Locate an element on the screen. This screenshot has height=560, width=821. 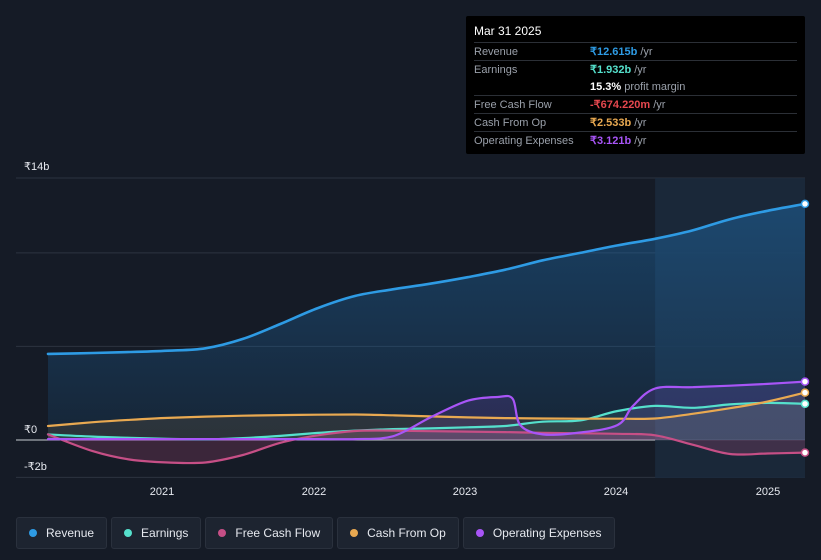
tooltip-label: Earnings is located at coordinates (496, 69).